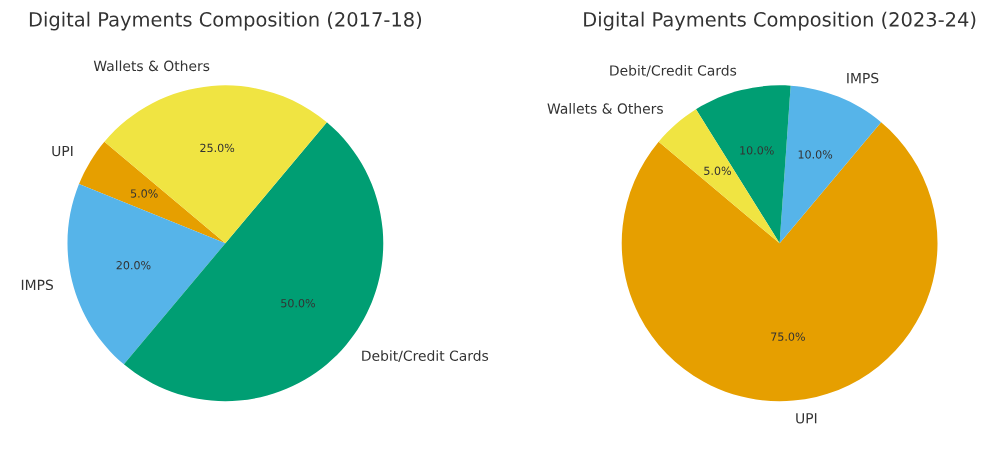  I want to click on data-label: 20.0%, so click(133, 265).